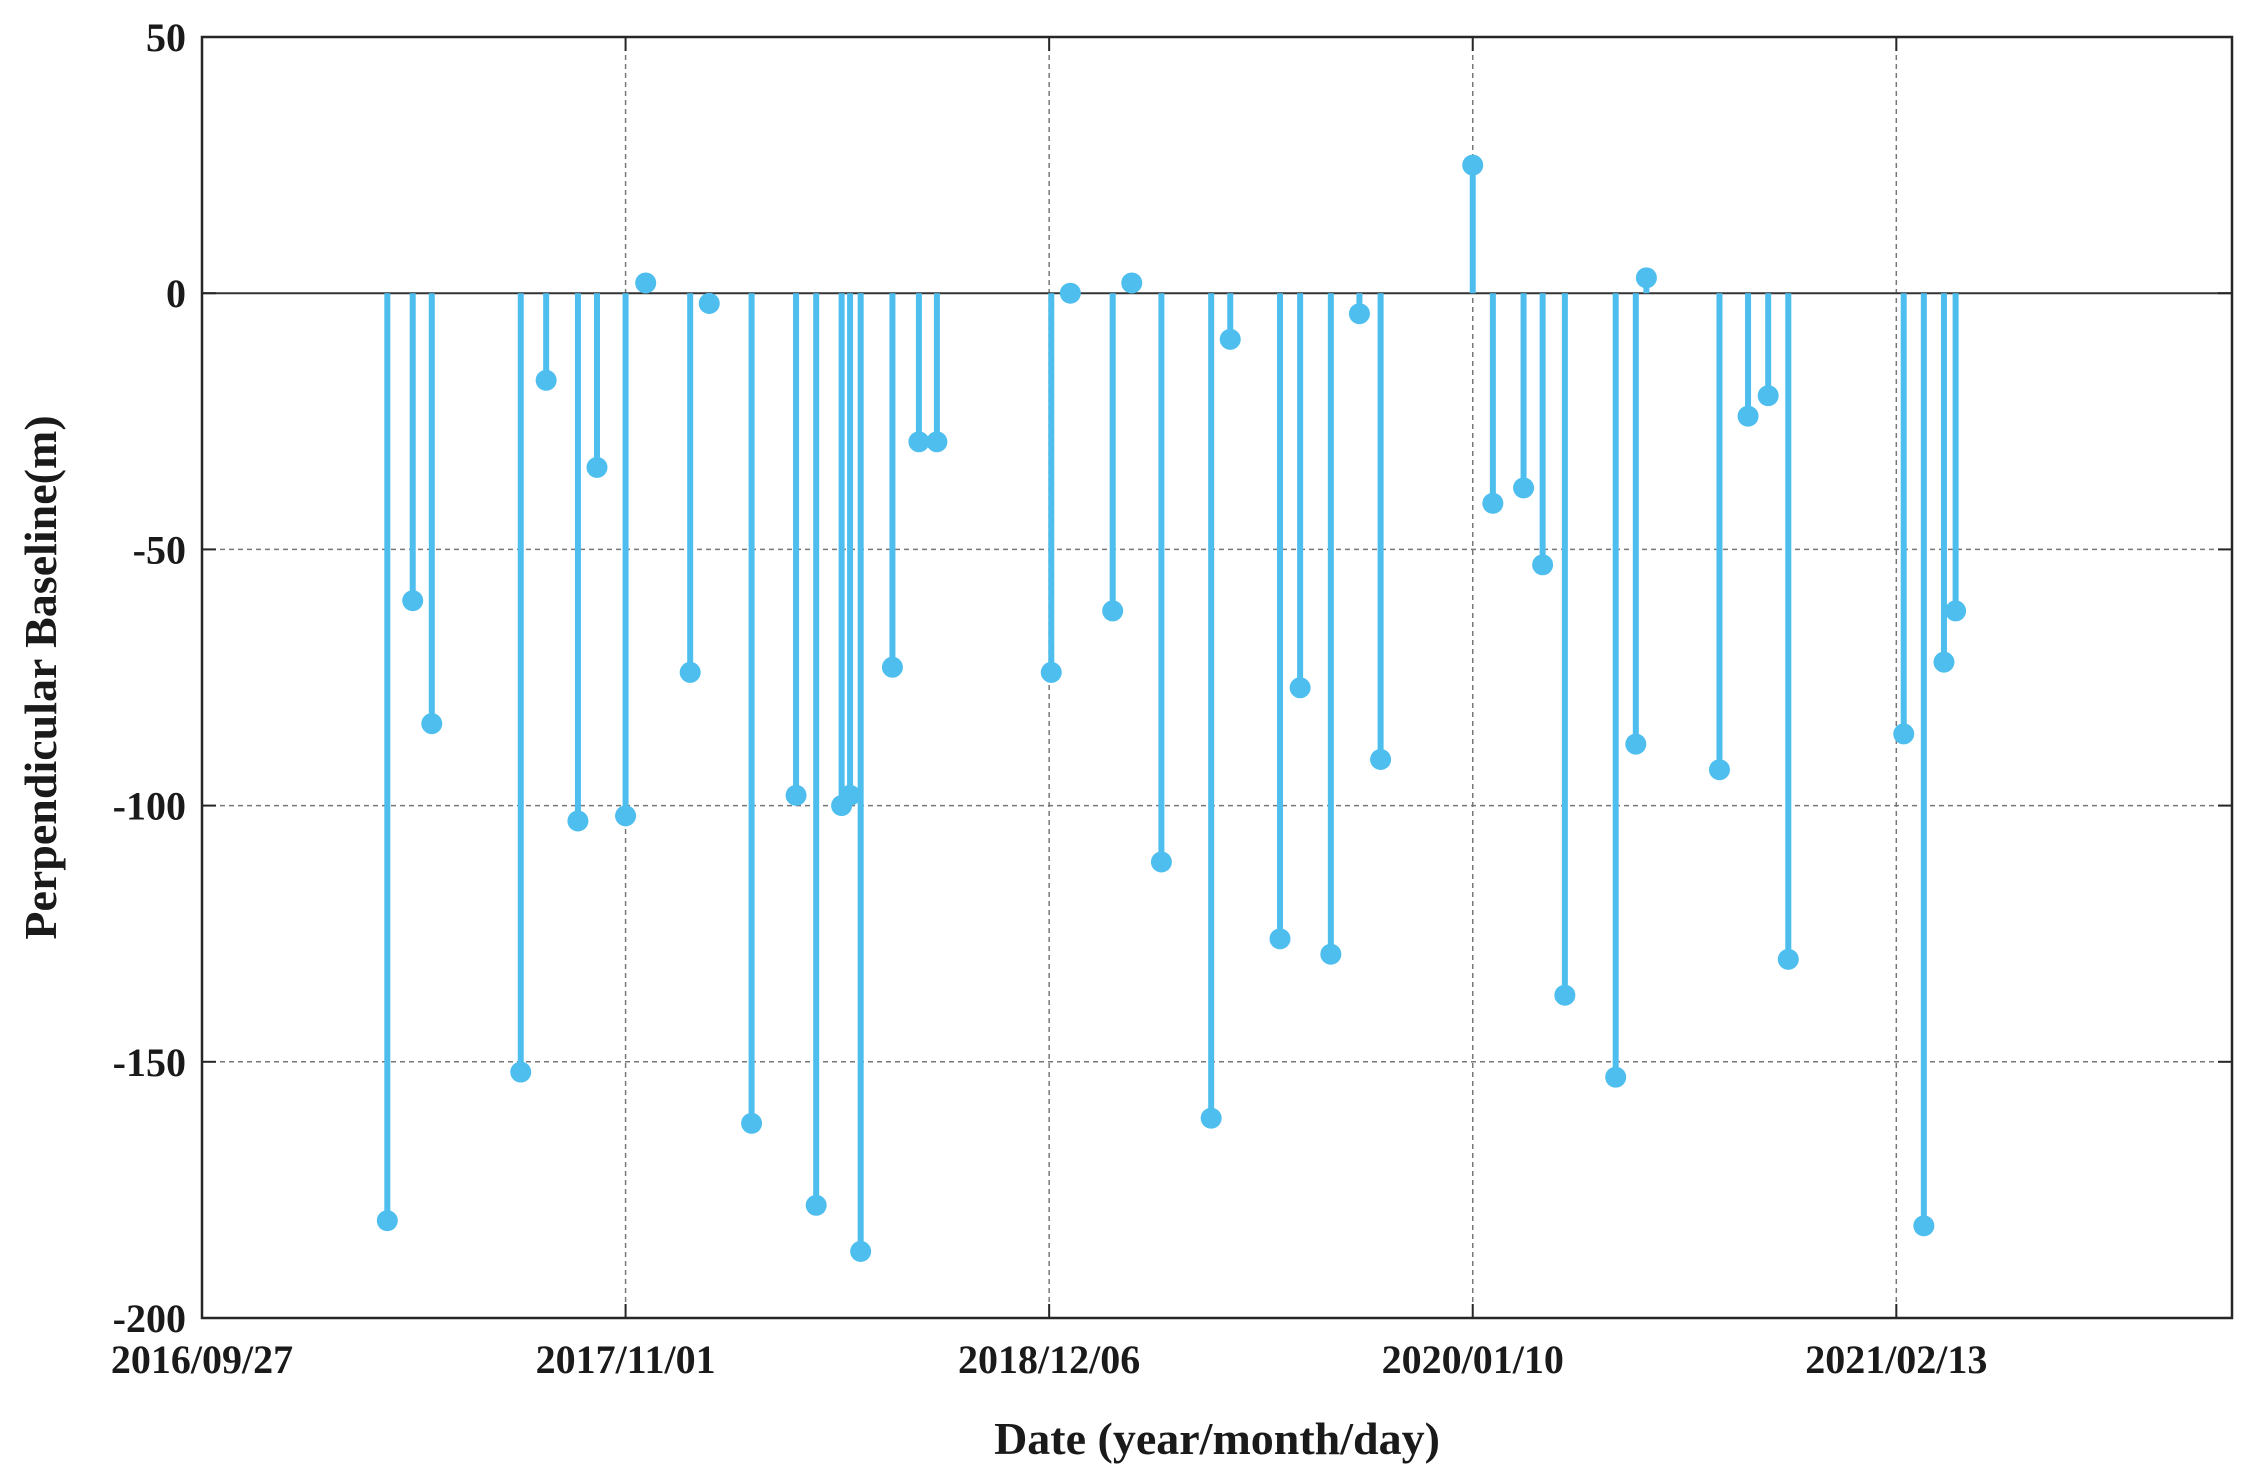 Image resolution: width=2251 pixels, height=1482 pixels. I want to click on y-tick-label: -200, so click(149, 1318).